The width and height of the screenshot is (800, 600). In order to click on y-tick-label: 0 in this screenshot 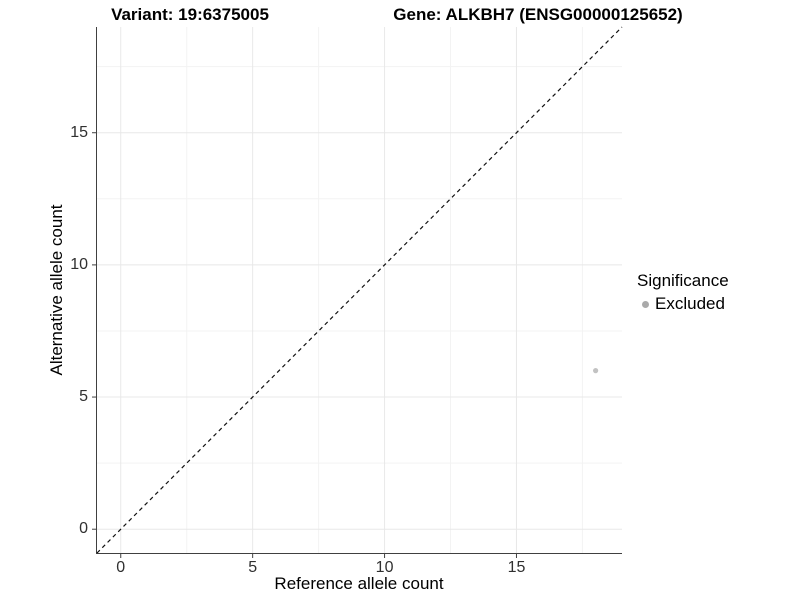, I will do `click(83, 529)`.